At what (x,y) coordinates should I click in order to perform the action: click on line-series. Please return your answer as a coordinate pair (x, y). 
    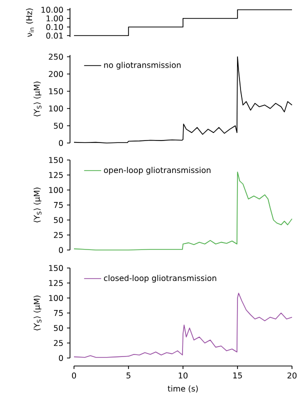
    Looking at the image, I should click on (183, 325).